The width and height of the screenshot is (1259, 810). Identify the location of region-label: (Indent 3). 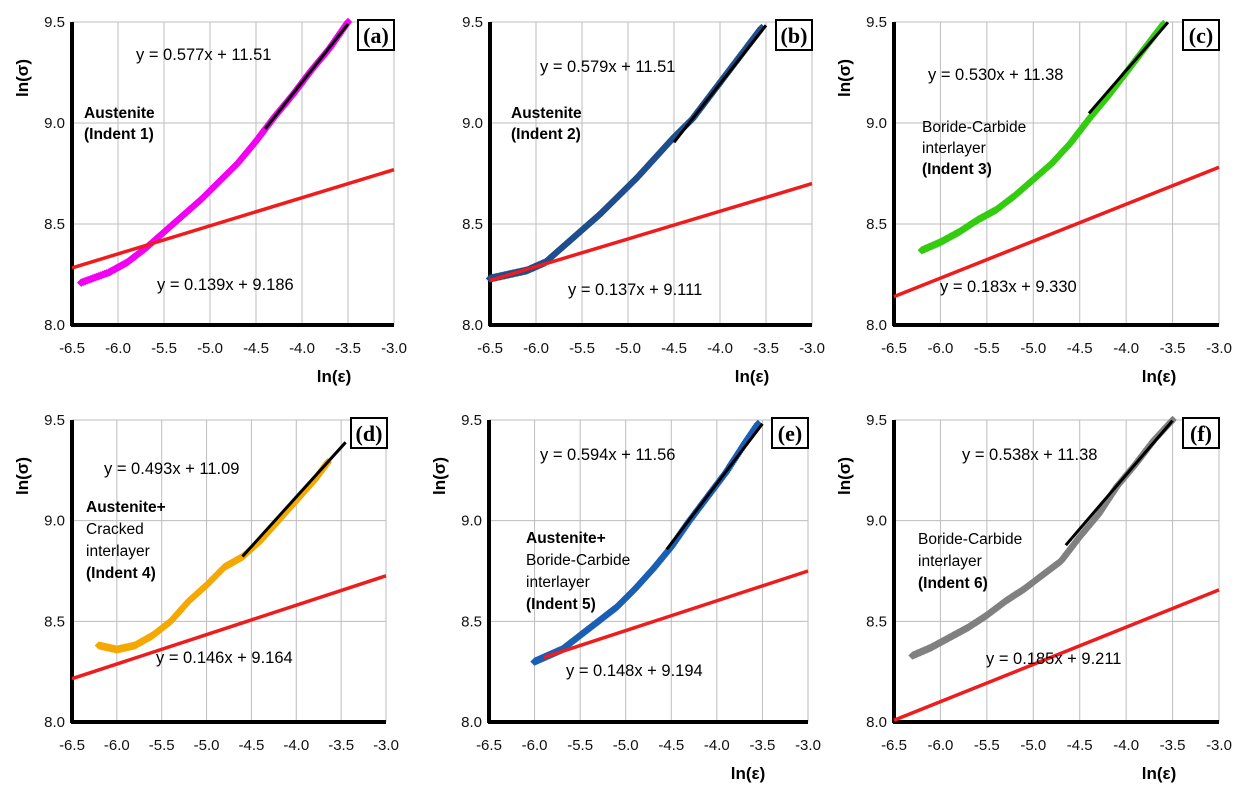
(957, 169).